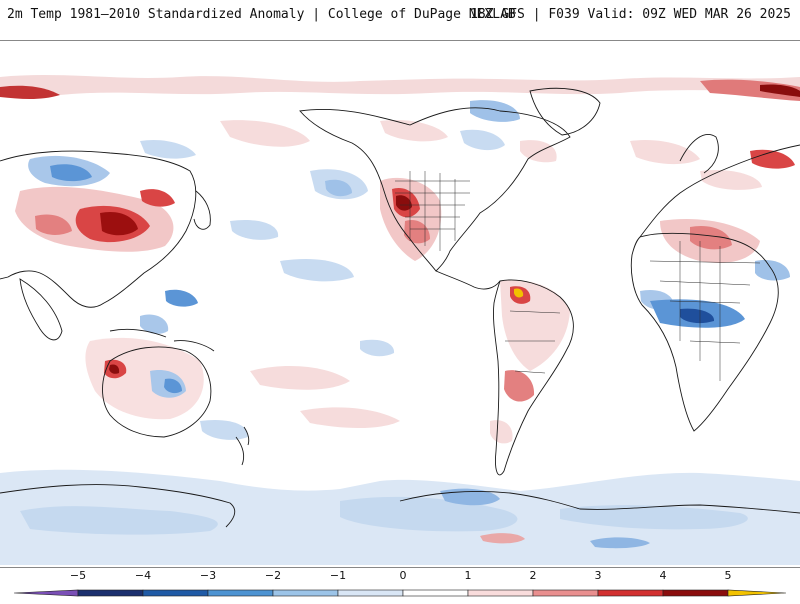 The width and height of the screenshot is (800, 604). I want to click on colorbar-tick-label: 3, so click(598, 575).